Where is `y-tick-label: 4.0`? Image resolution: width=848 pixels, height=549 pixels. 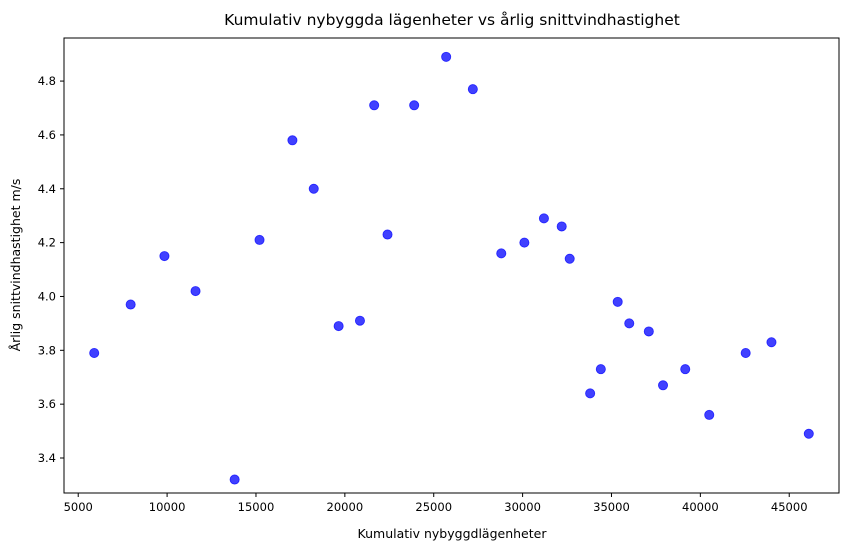
y-tick-label: 4.0 is located at coordinates (47, 296).